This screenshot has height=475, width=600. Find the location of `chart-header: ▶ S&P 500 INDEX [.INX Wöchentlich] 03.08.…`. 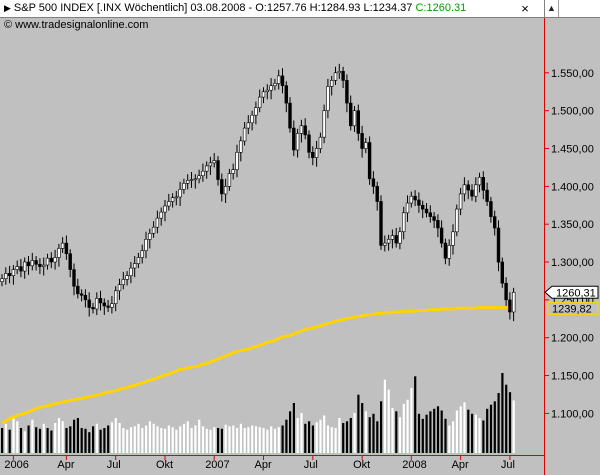

chart-header: ▶ S&P 500 INDEX [.INX Wöchentlich] 03.08.… is located at coordinates (272, 9).